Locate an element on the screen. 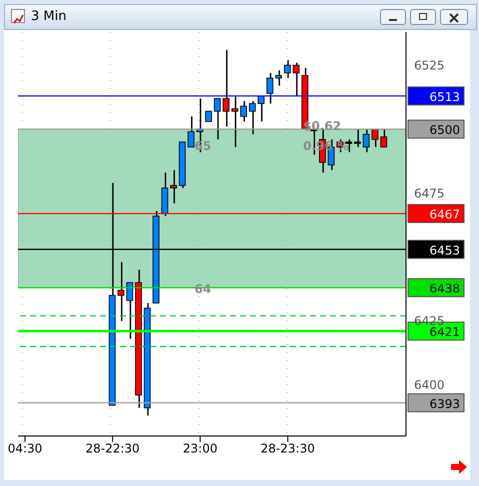  y-tick-label: 6475 is located at coordinates (429, 193).